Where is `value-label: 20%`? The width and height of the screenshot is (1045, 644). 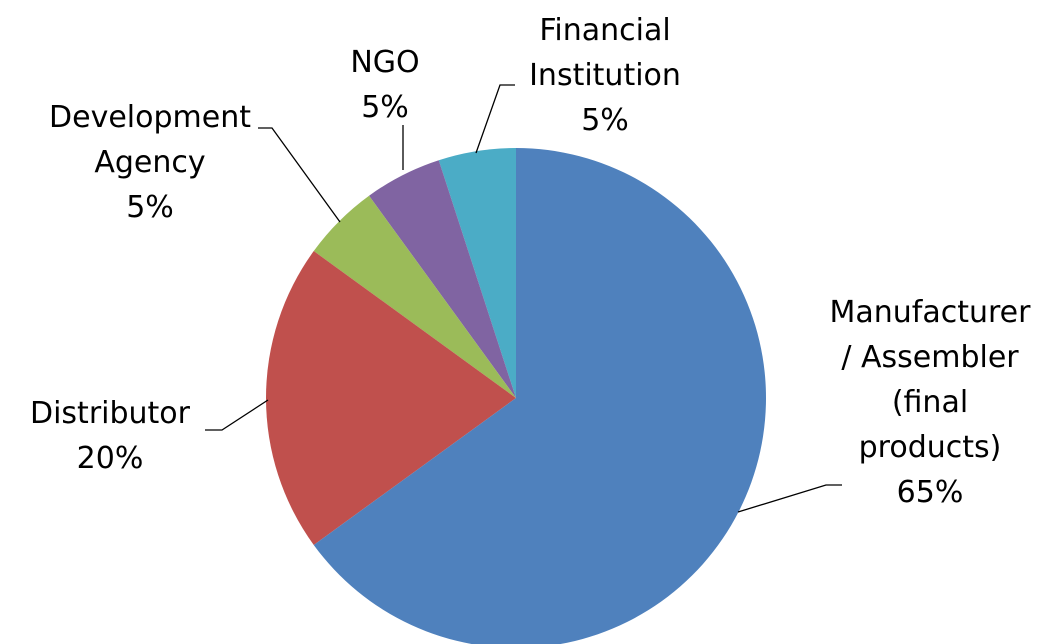 value-label: 20% is located at coordinates (110, 458).